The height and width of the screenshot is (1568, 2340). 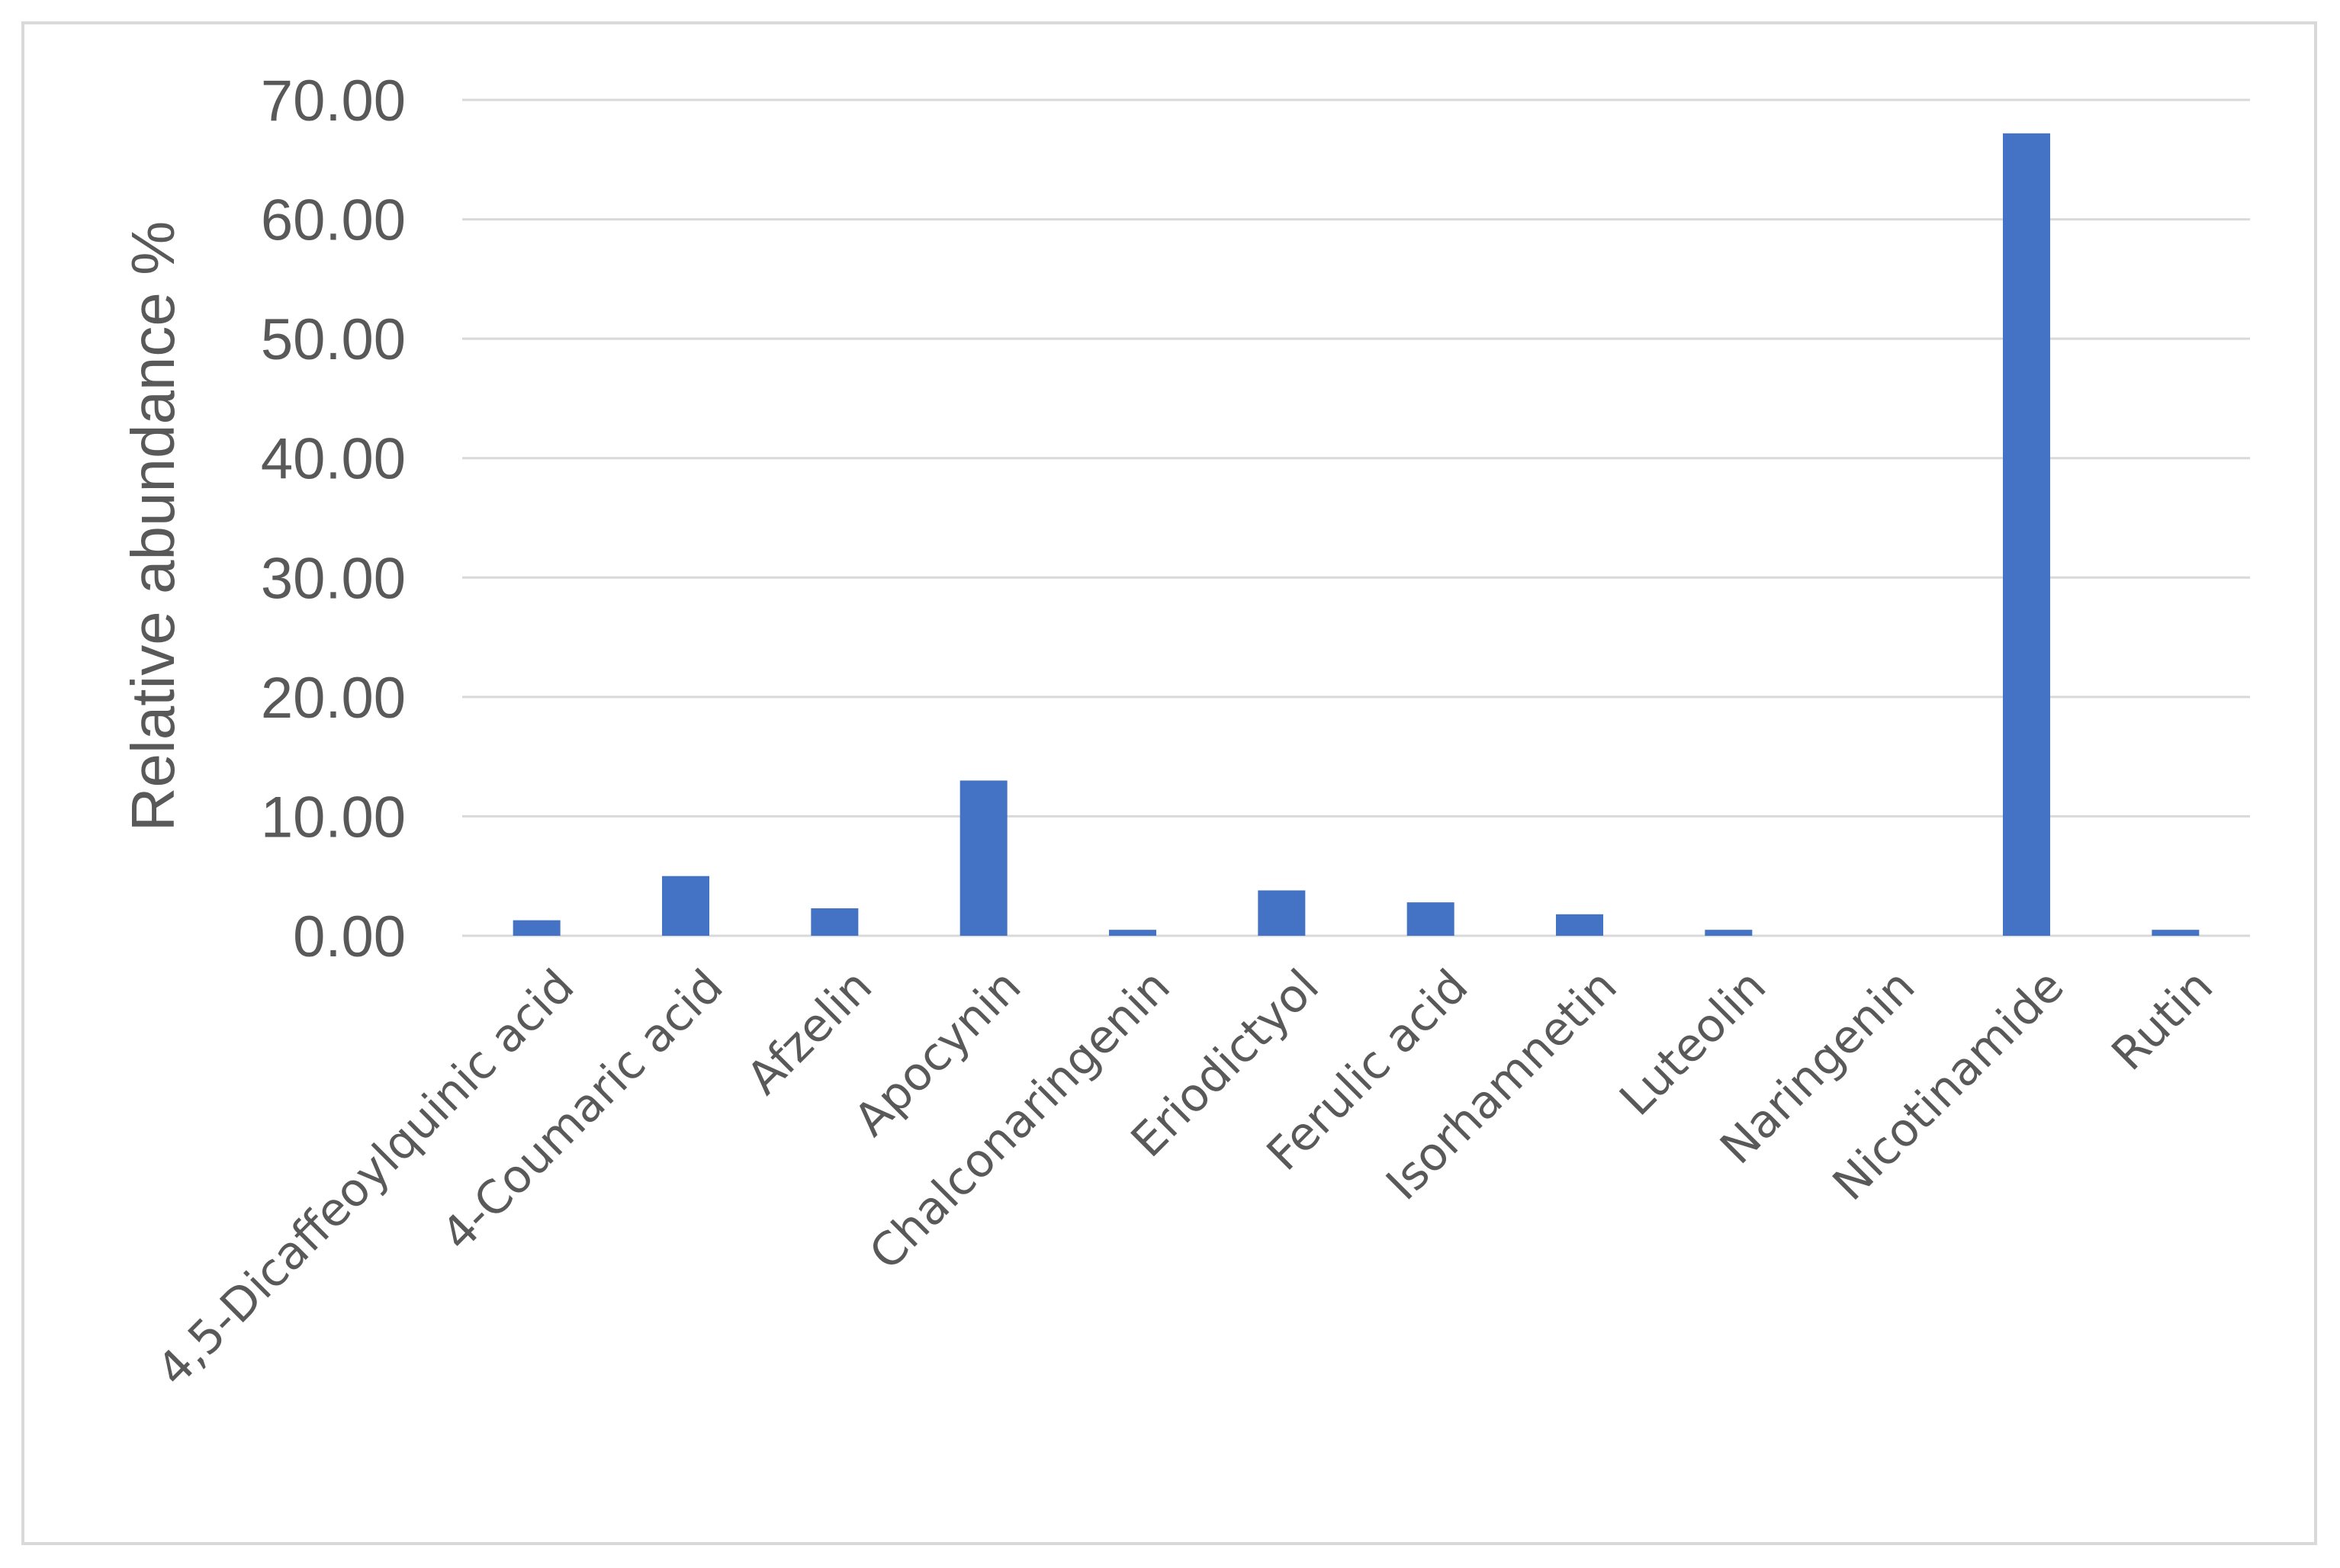 I want to click on y-tick-label: 60.00, so click(x=333, y=220).